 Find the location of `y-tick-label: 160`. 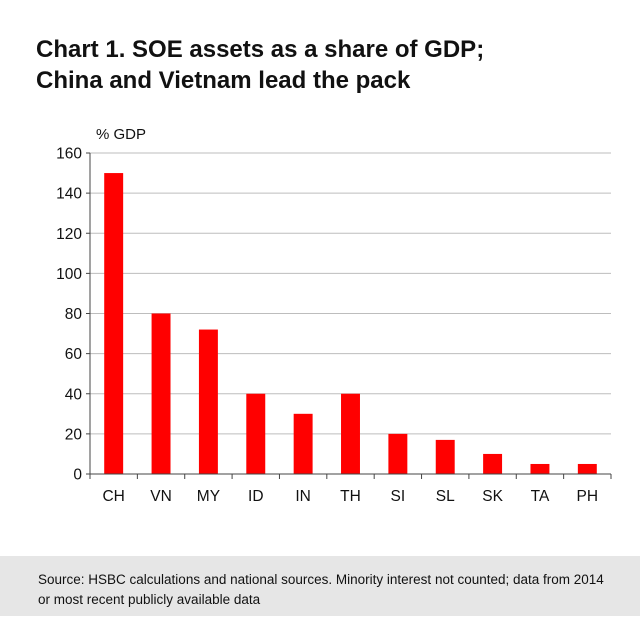

y-tick-label: 160 is located at coordinates (69, 154).